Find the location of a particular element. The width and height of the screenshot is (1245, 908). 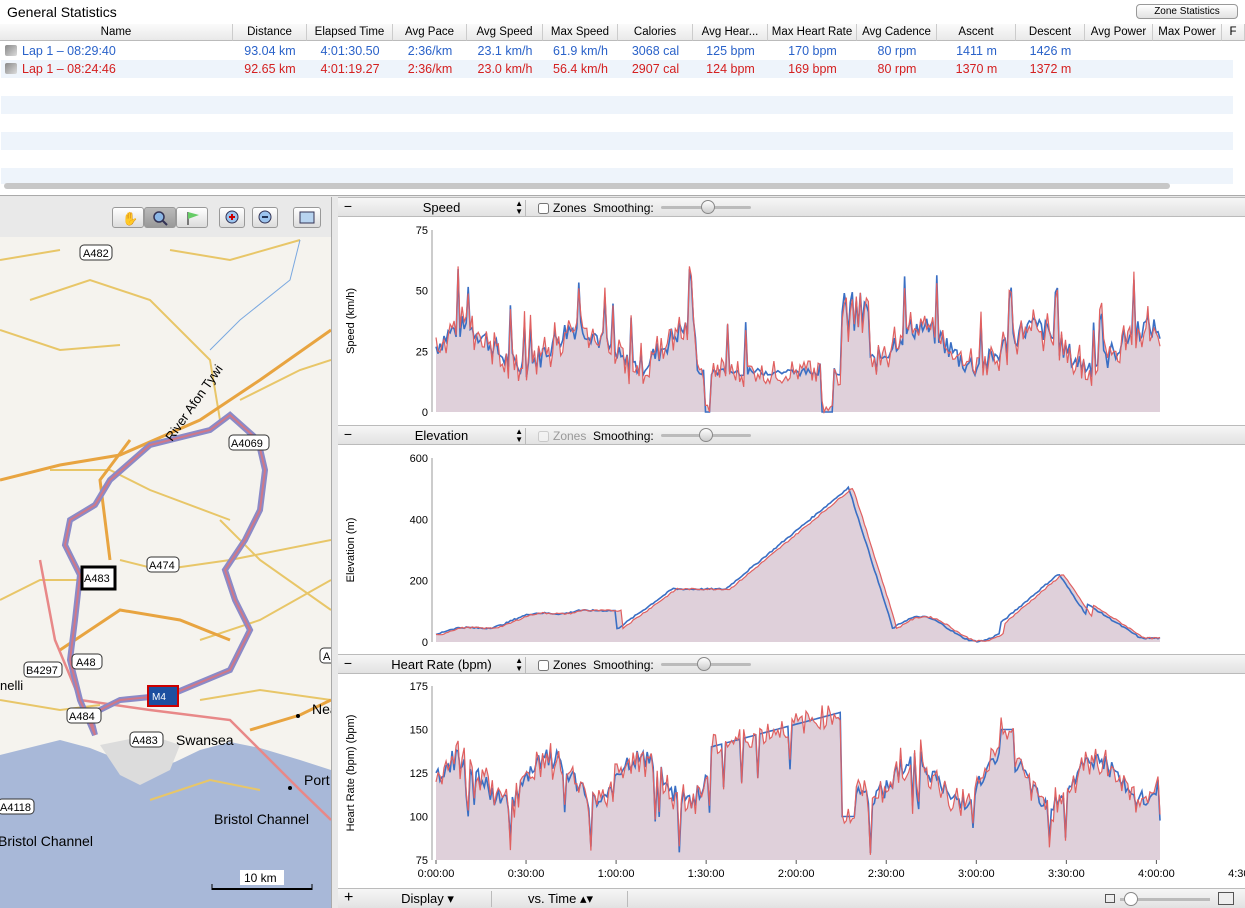

column-header: Ascent is located at coordinates (976, 32).